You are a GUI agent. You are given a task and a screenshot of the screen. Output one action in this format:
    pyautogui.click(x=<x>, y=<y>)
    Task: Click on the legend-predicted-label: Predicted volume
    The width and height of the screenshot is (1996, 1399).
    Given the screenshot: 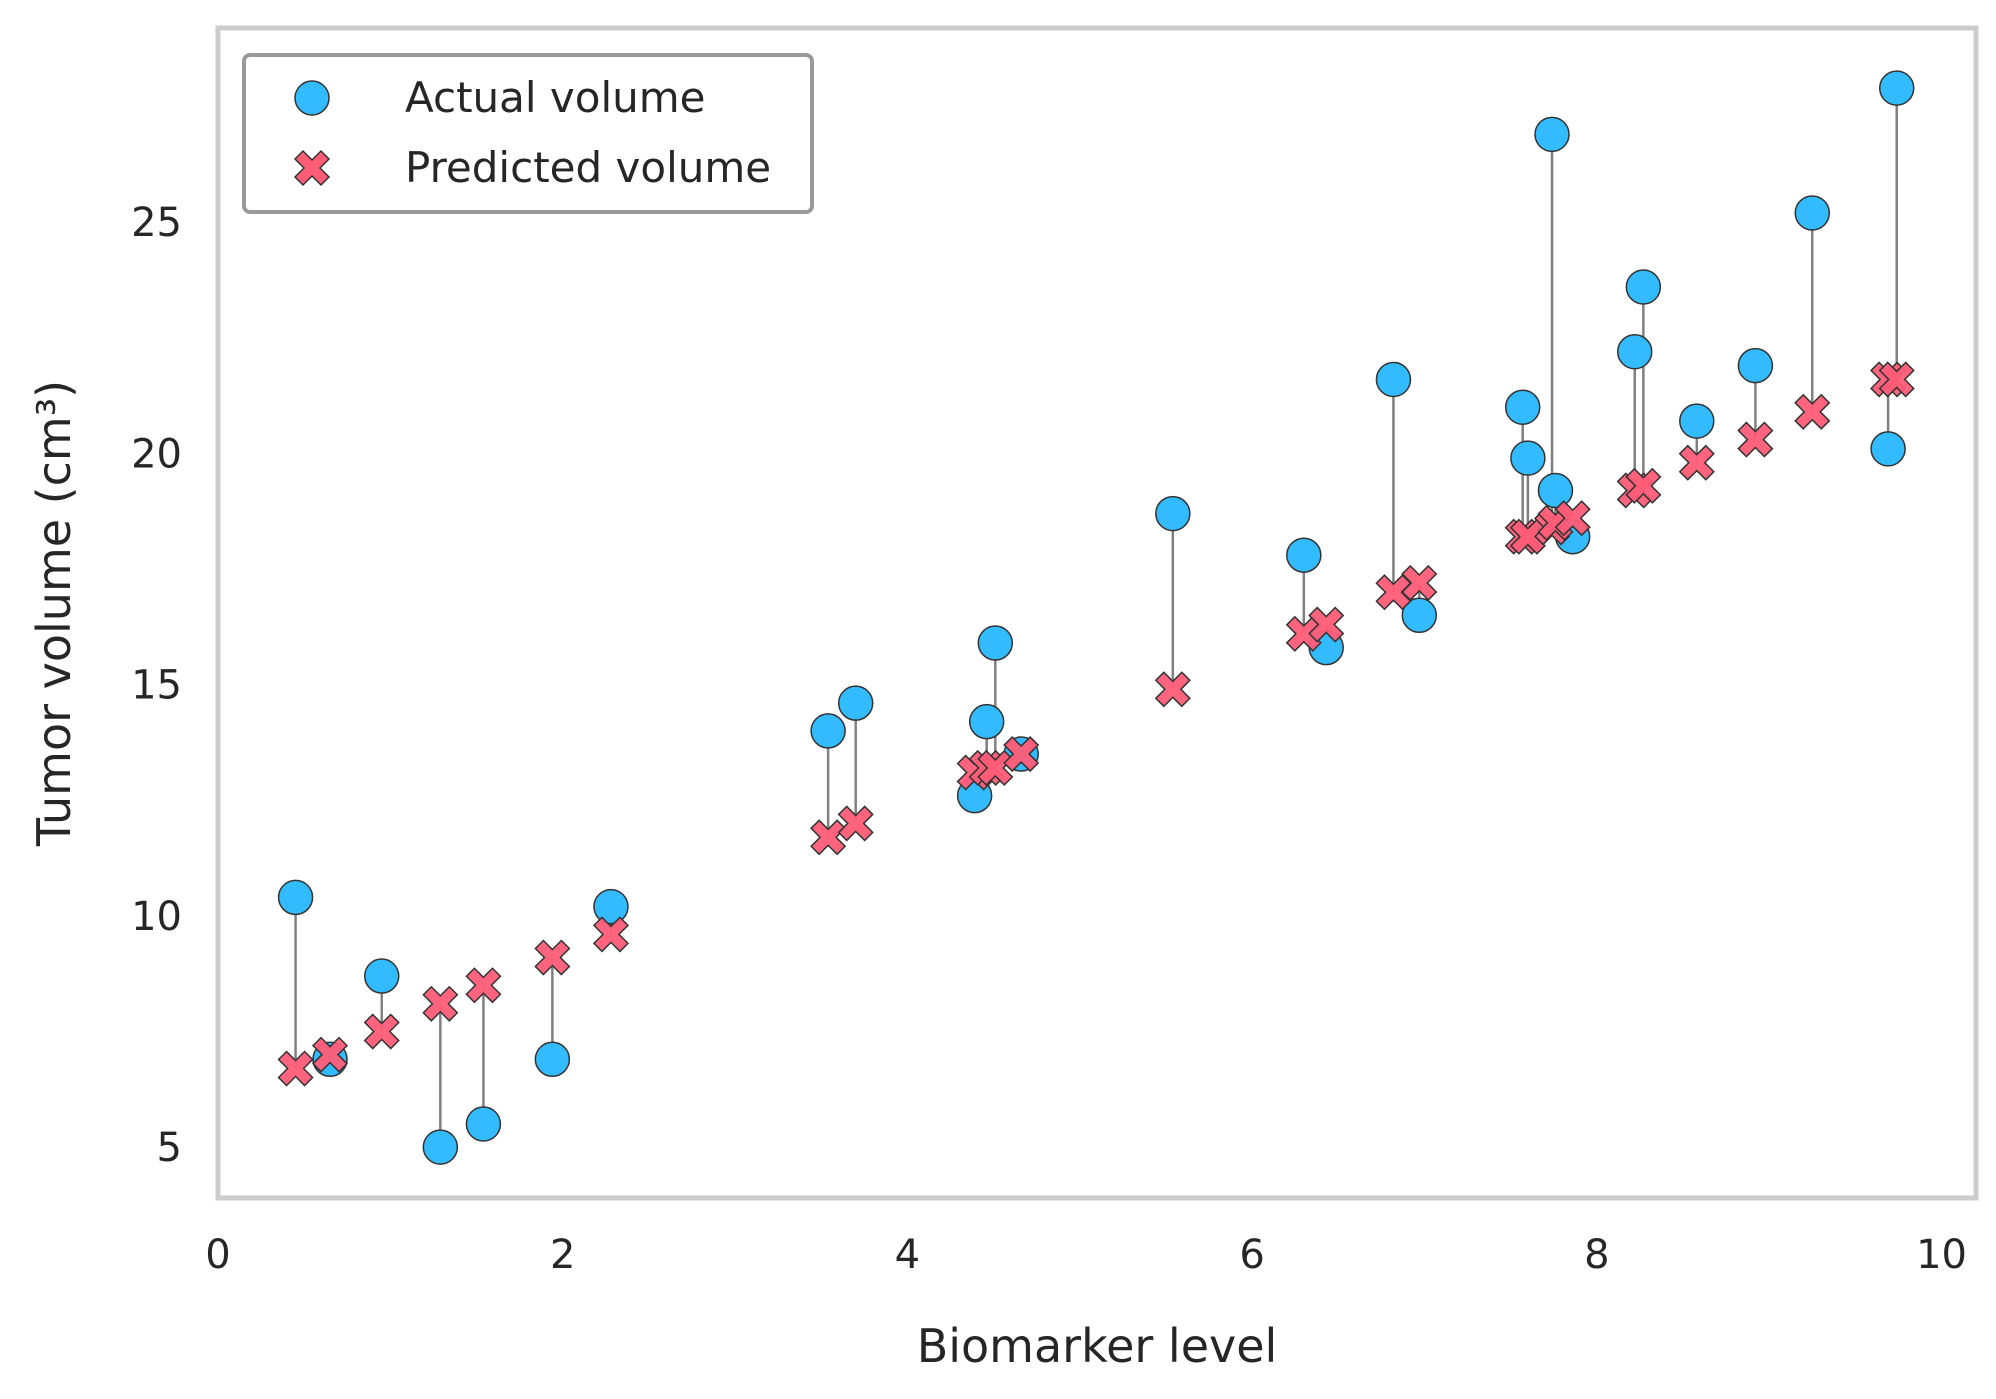 What is the action you would take?
    pyautogui.click(x=588, y=167)
    